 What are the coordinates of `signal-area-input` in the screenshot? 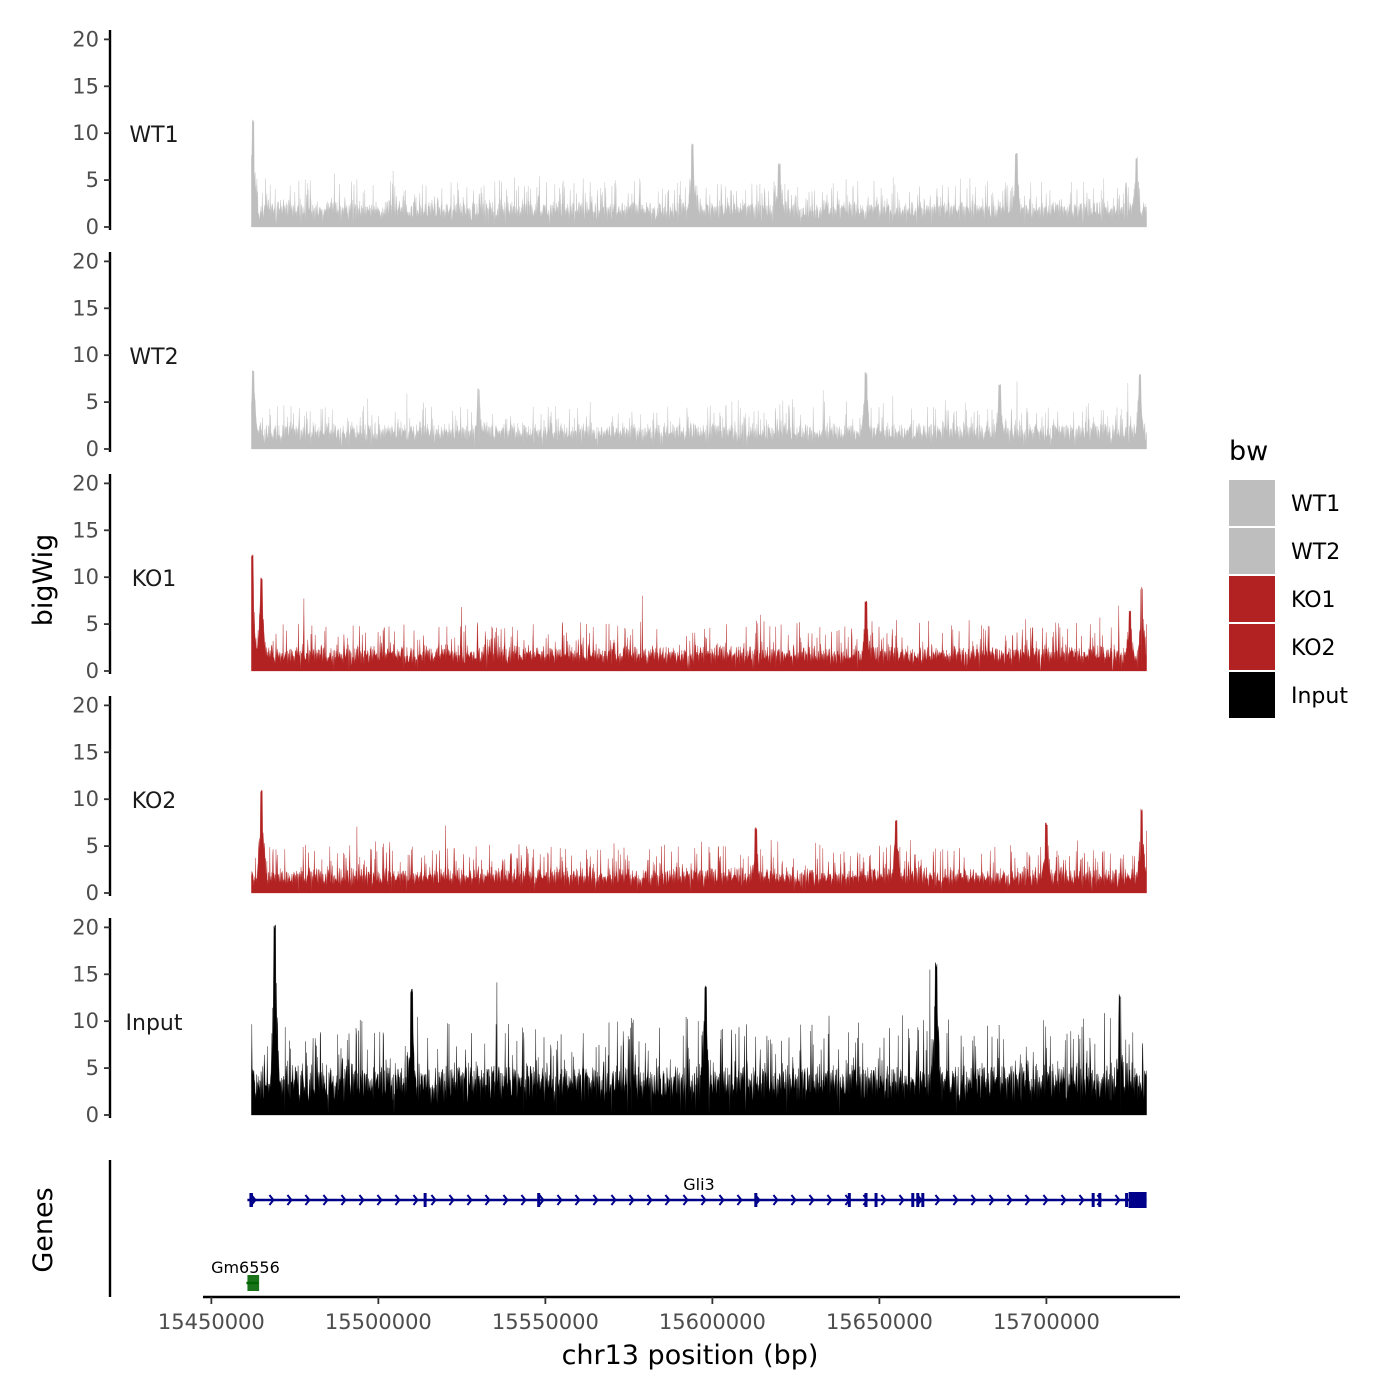 It's located at (699, 1020).